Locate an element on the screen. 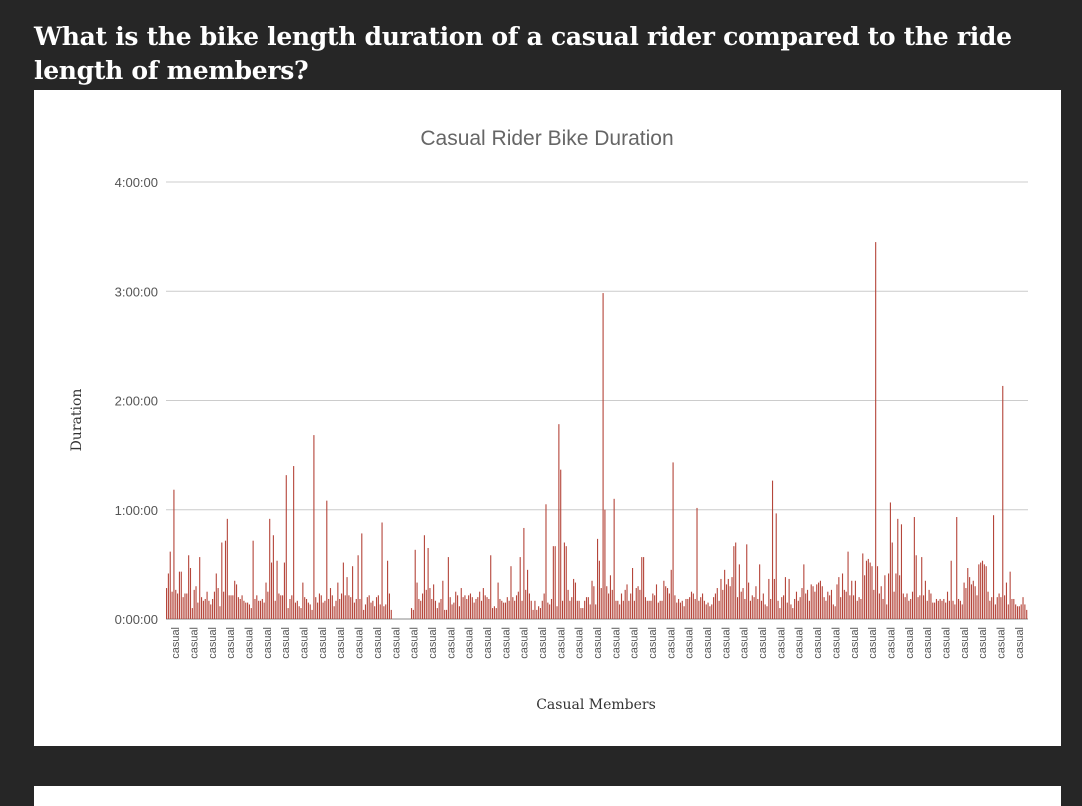  y-tick-label: 3:00:00 is located at coordinates (136, 291).